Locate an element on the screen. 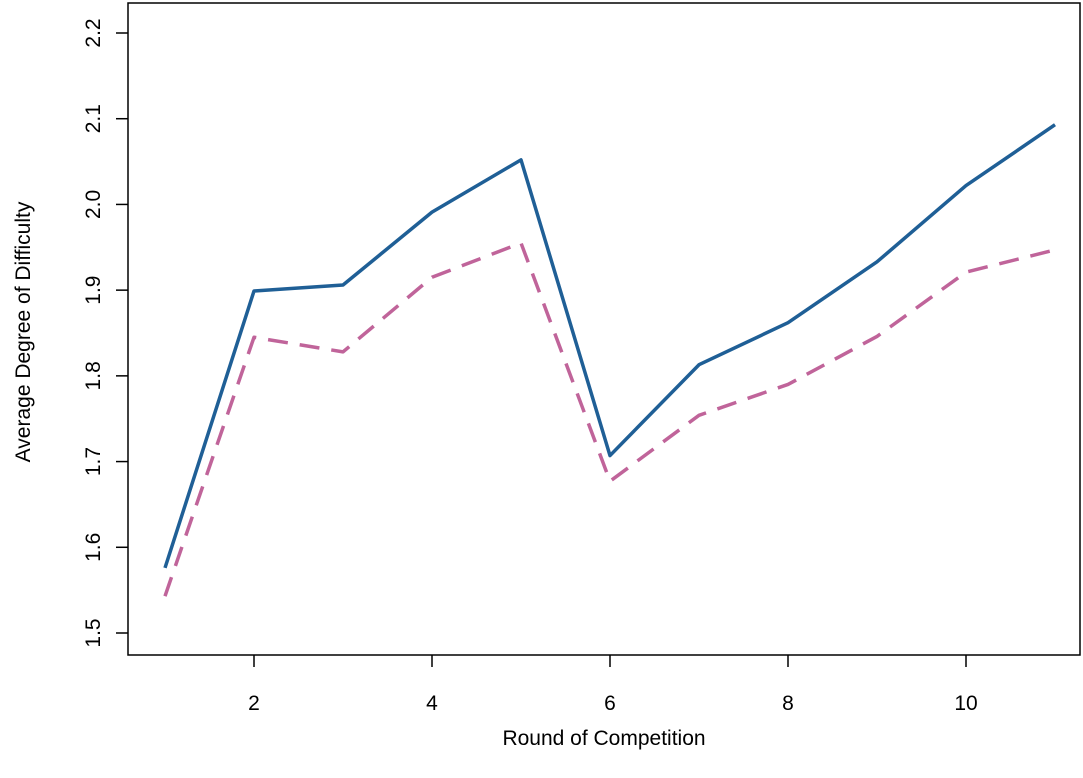  y-tick-label: 2.0 is located at coordinates (93, 204).